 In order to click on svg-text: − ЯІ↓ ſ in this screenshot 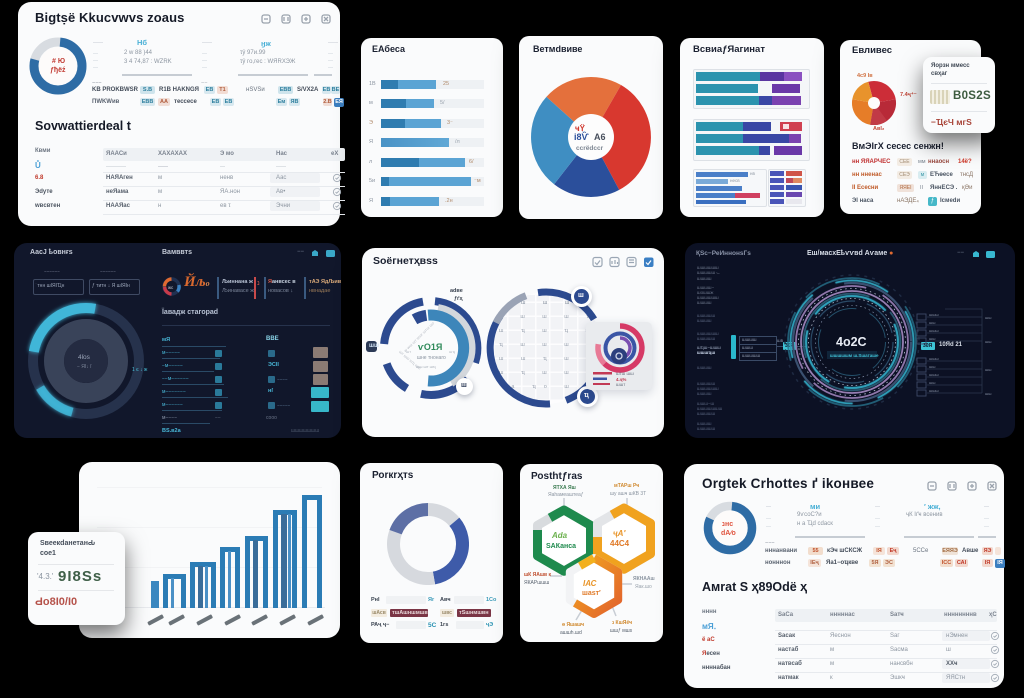, I will do `click(84, 367)`.